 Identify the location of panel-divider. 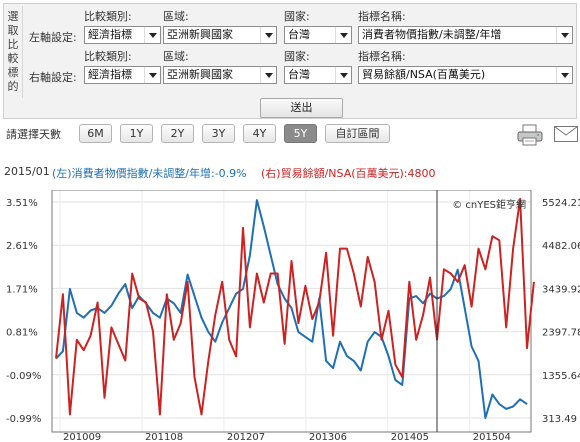
(22, 52).